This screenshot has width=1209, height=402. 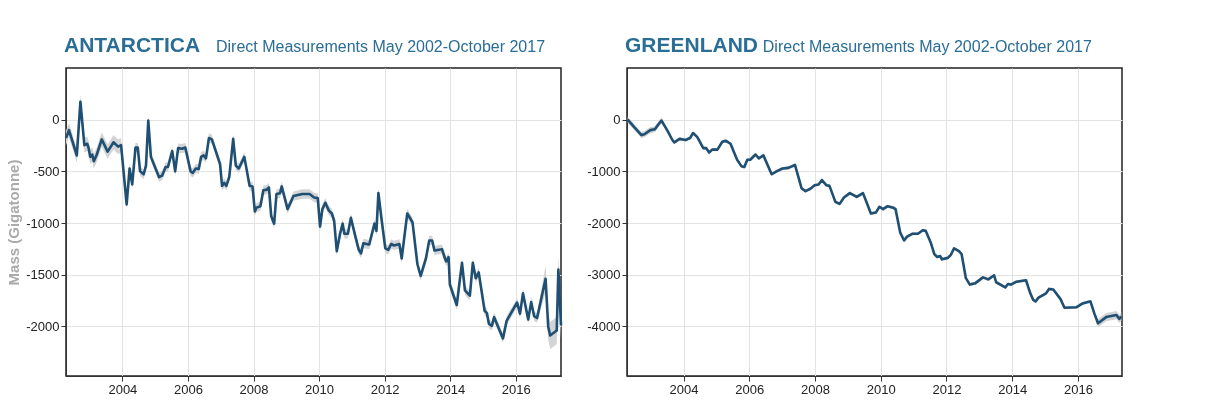 I want to click on y-tick-label: -3000, so click(x=604, y=275).